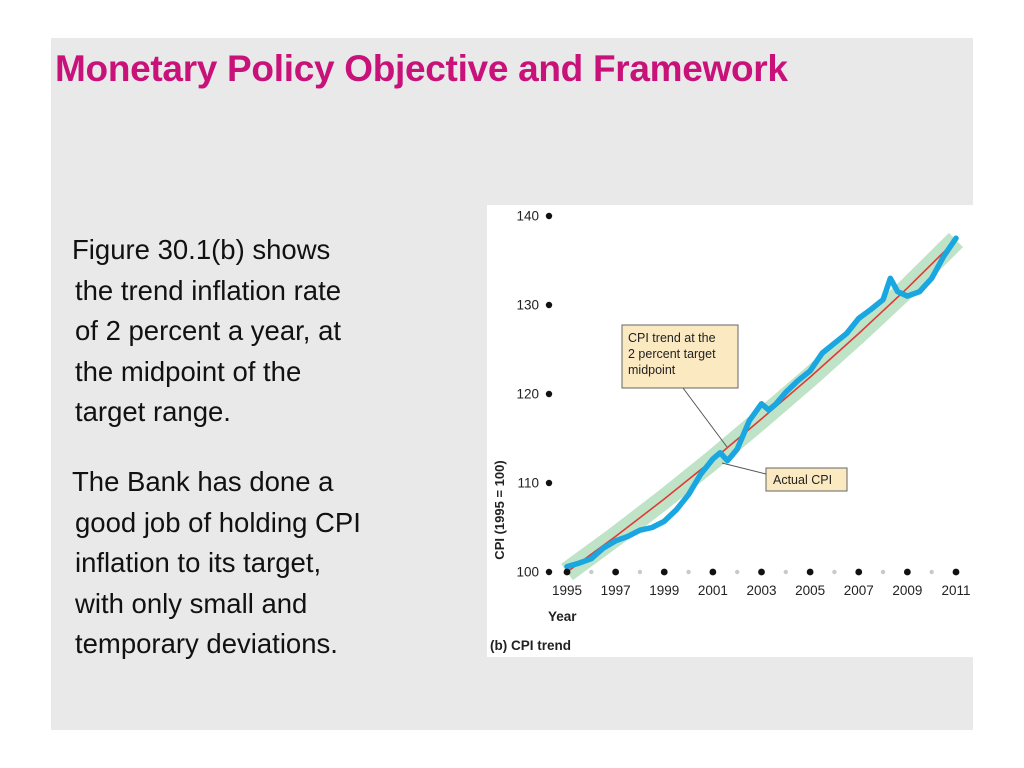 This screenshot has height=768, width=1024. Describe the element at coordinates (713, 590) in the screenshot. I see `x-tick-label: 2001` at that location.